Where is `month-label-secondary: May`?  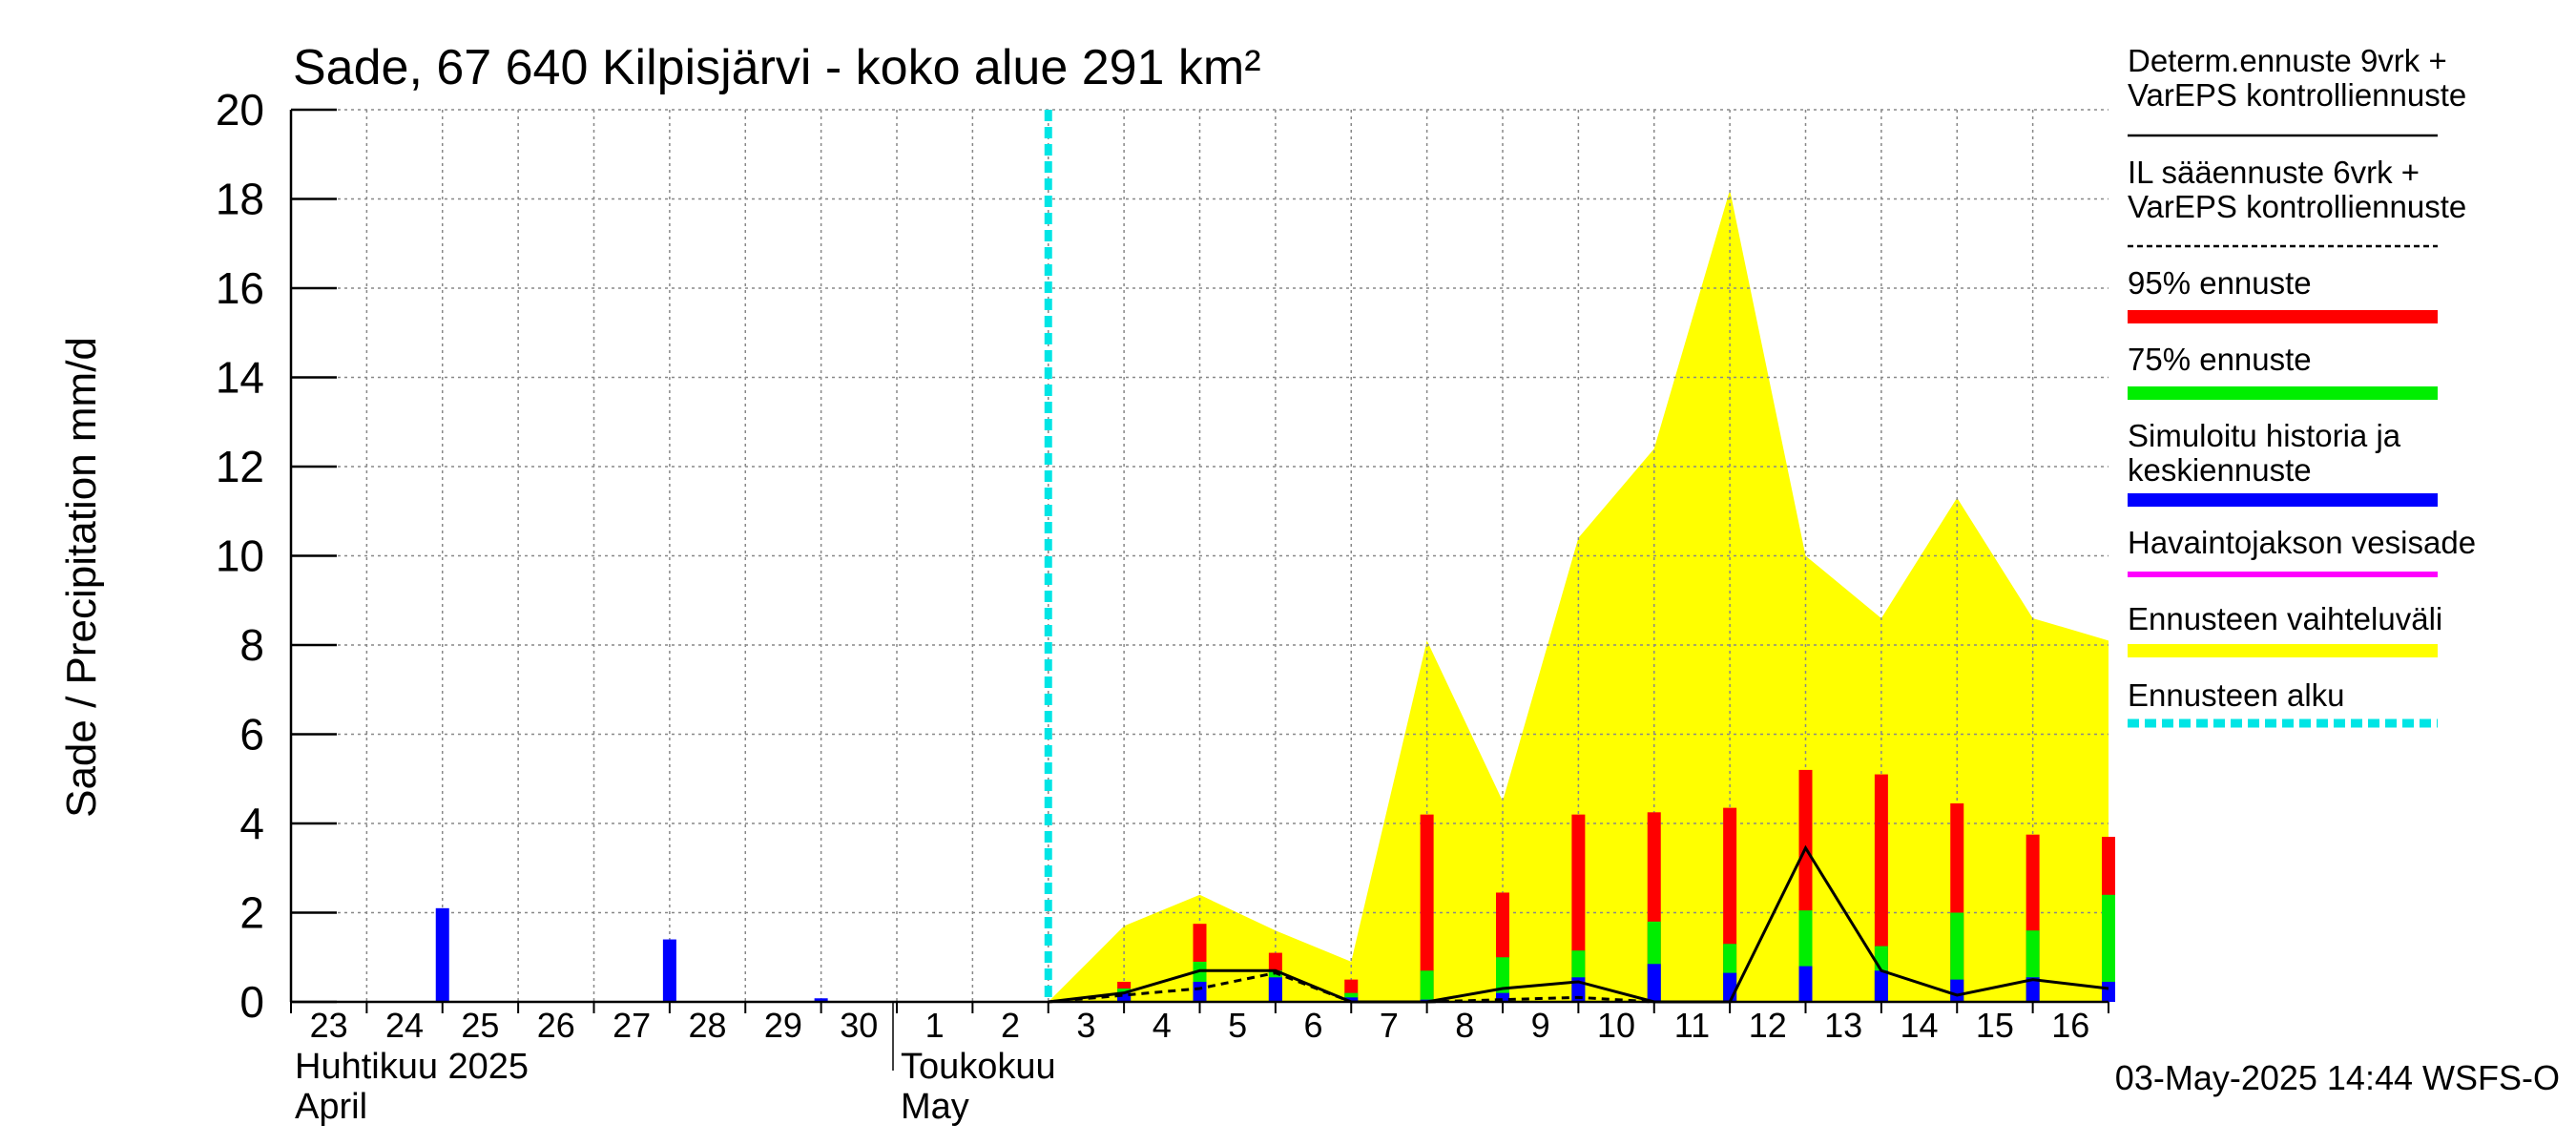 month-label-secondary: May is located at coordinates (935, 1107).